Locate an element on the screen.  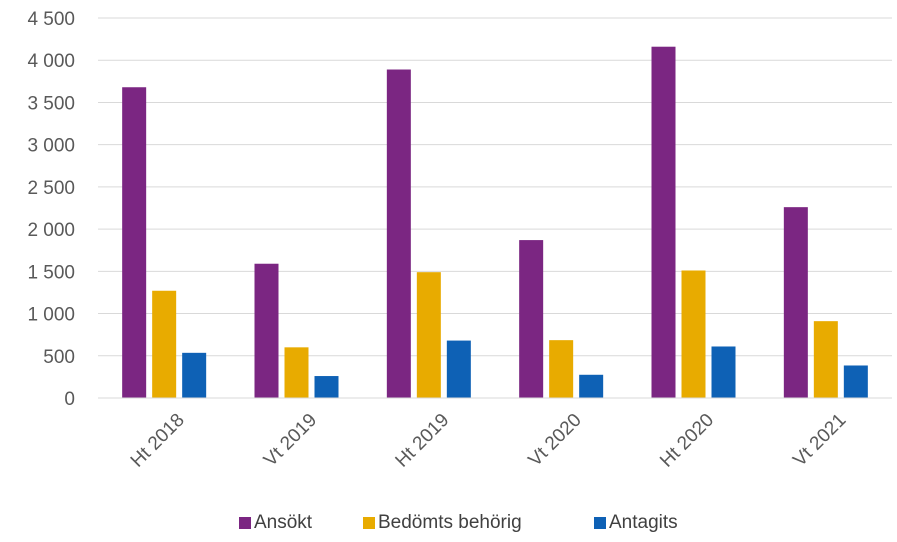
x-tick-label: Ht 2018 is located at coordinates (158, 441).